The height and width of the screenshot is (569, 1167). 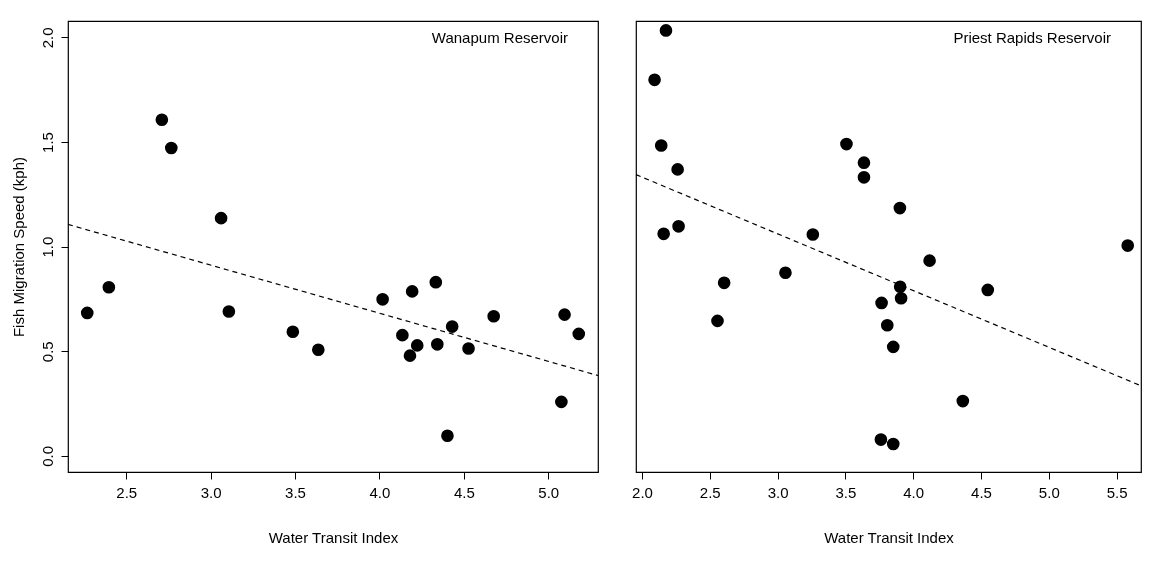 What do you see at coordinates (1117, 492) in the screenshot?
I see `x-tick-label: 5.5` at bounding box center [1117, 492].